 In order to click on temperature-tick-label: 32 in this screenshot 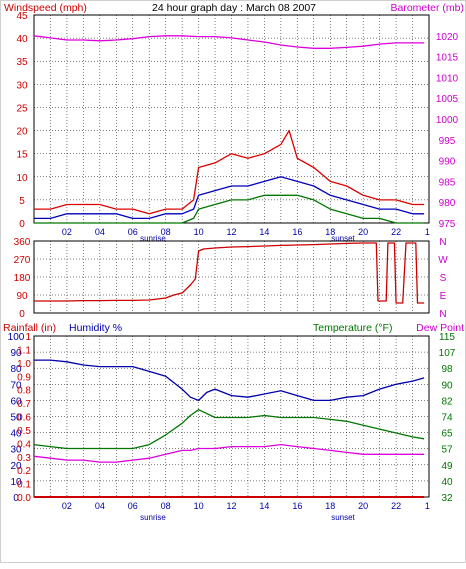, I will do `click(447, 498)`.